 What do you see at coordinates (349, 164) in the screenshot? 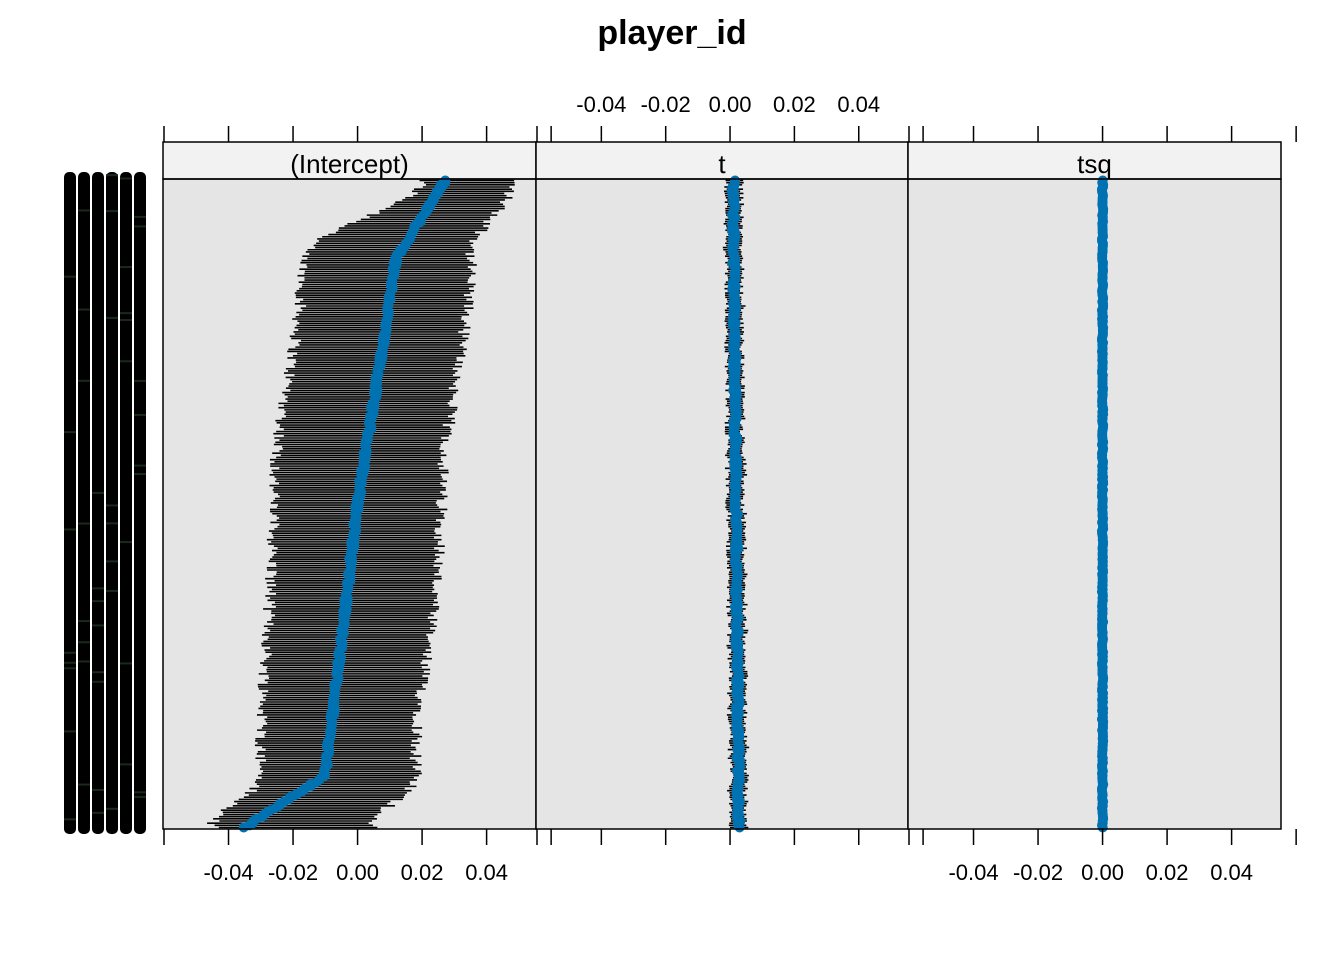
I see `strip-label: (Intercept)` at bounding box center [349, 164].